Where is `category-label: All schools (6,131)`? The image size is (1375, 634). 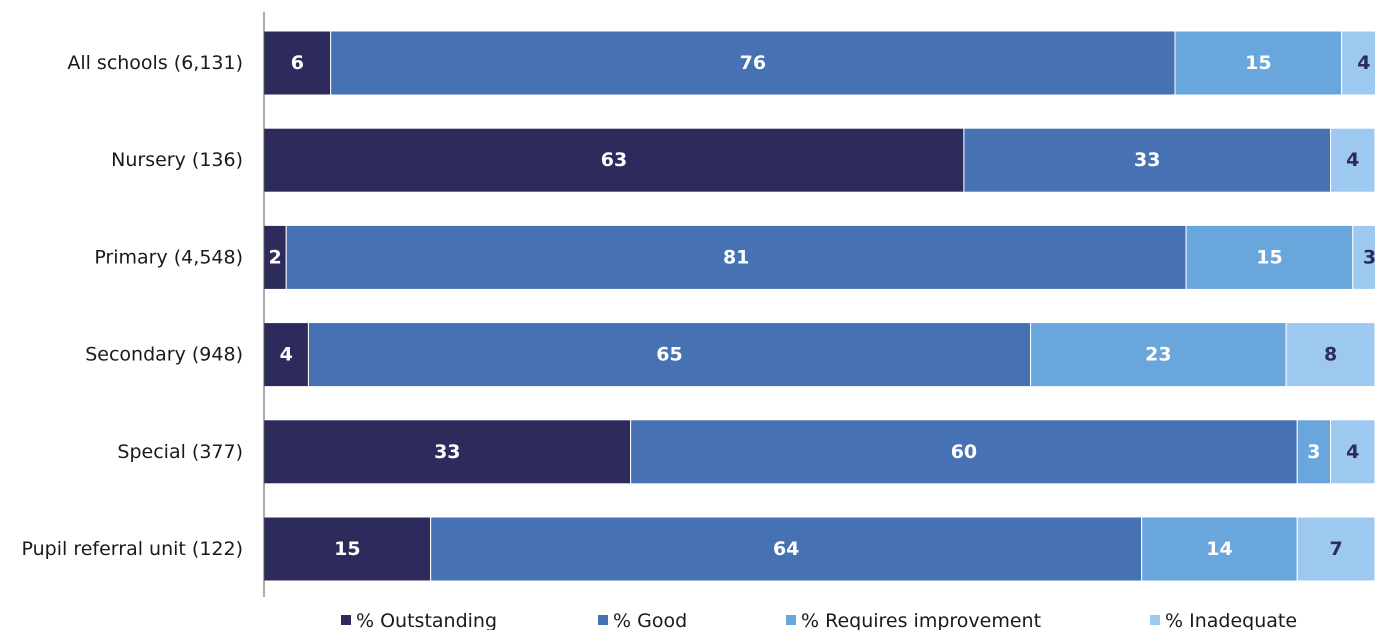 category-label: All schools (6,131) is located at coordinates (155, 63).